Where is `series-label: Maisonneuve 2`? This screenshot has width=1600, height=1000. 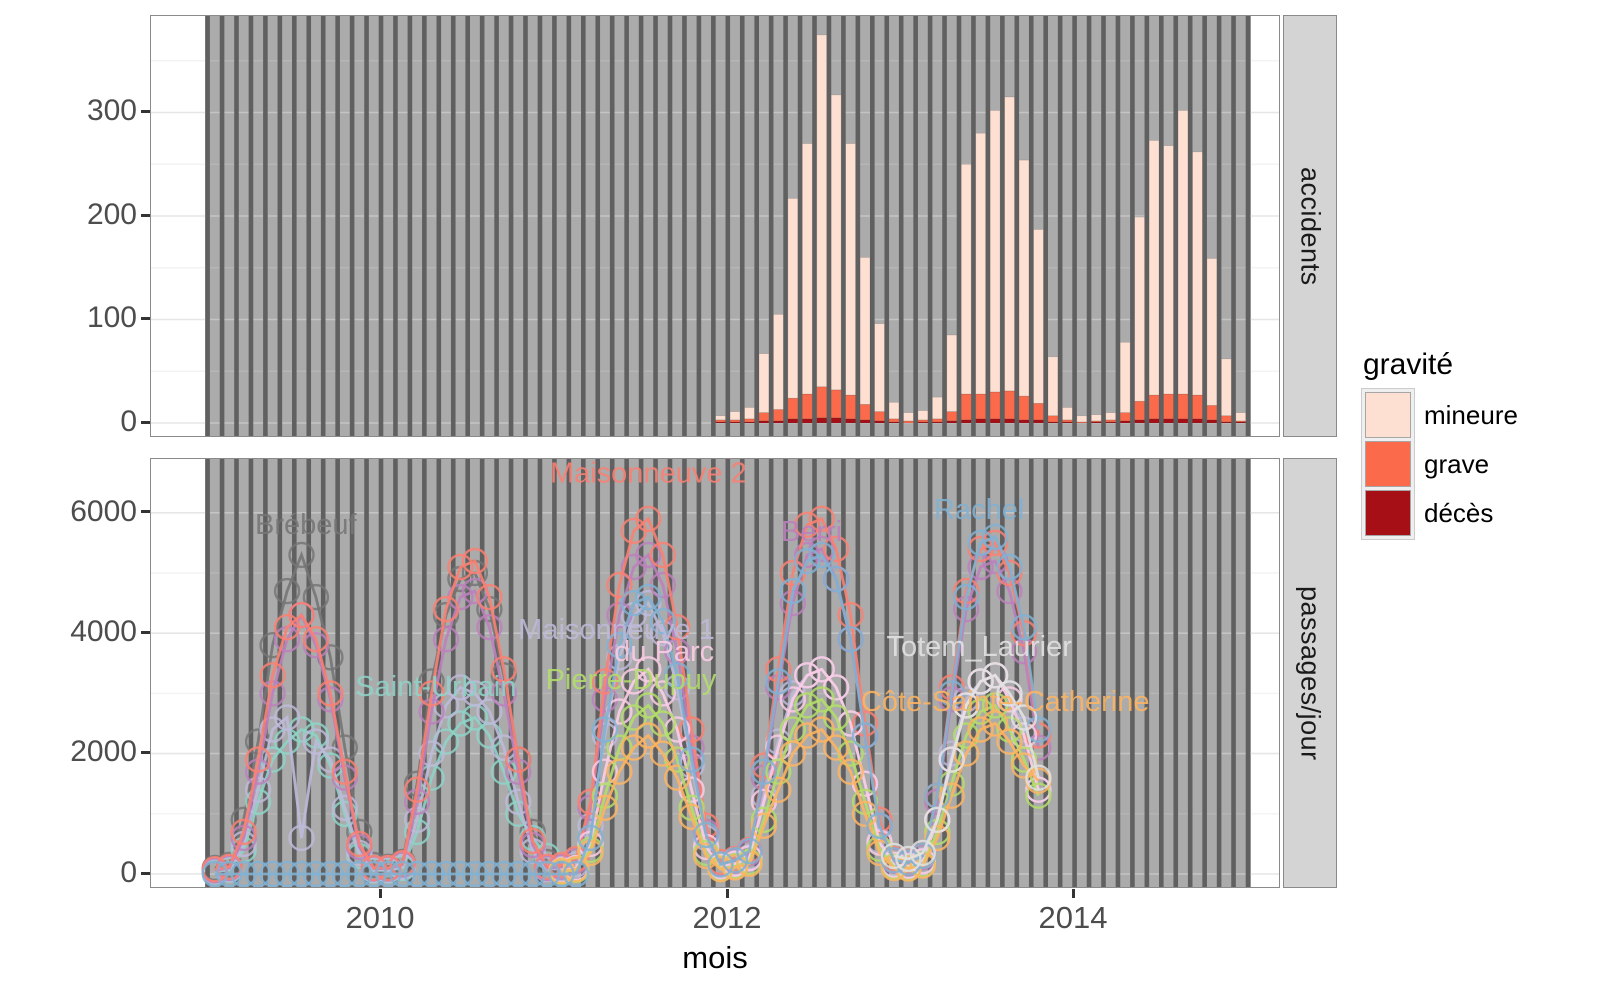 series-label: Maisonneuve 2 is located at coordinates (648, 474).